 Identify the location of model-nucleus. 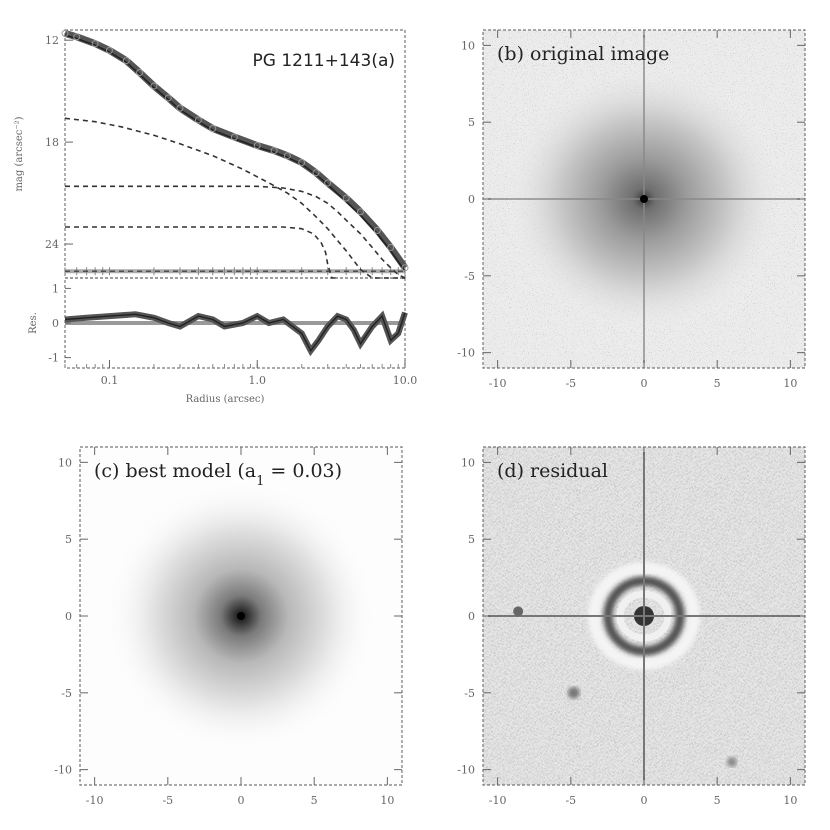
(241, 616).